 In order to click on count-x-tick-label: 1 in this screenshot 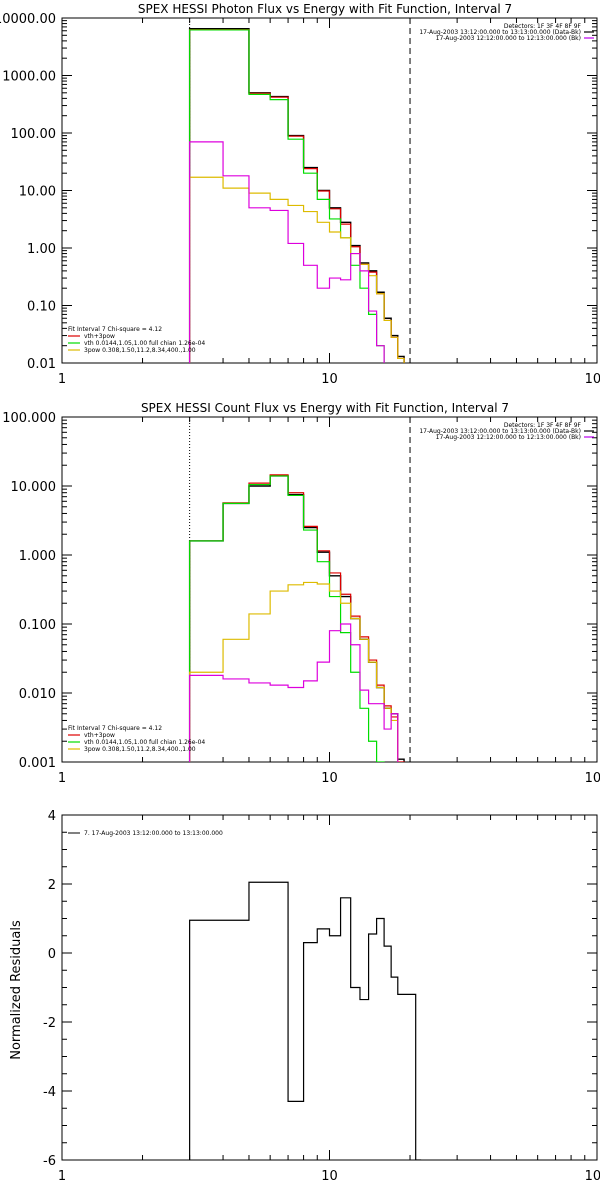, I will do `click(62, 778)`.